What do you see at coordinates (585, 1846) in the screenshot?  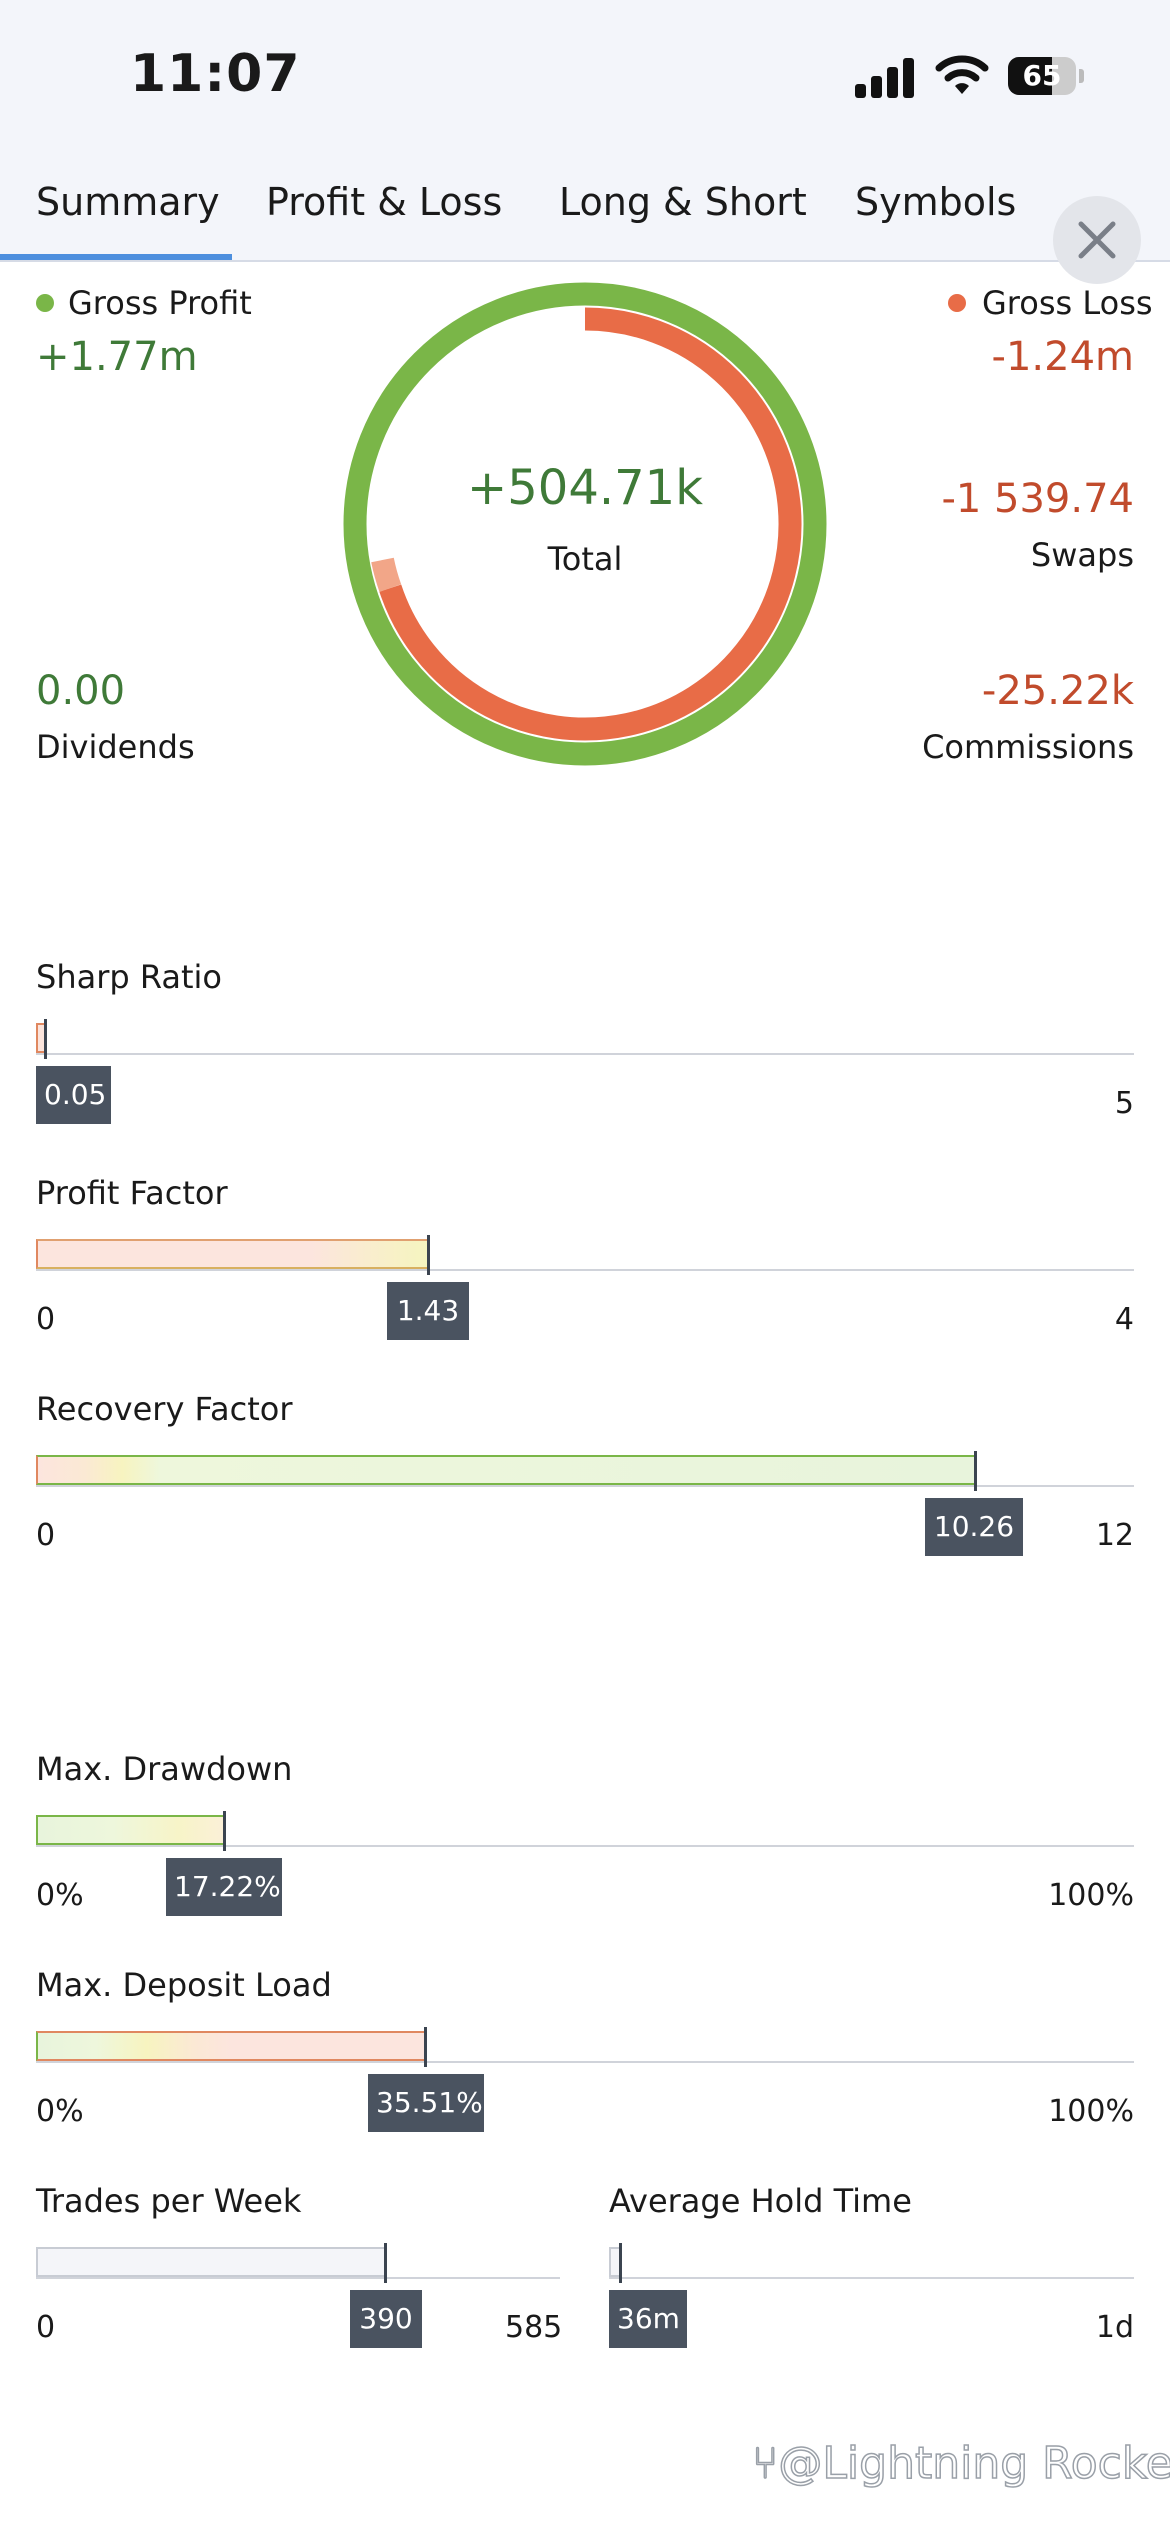 I see `max-drawdown-track` at bounding box center [585, 1846].